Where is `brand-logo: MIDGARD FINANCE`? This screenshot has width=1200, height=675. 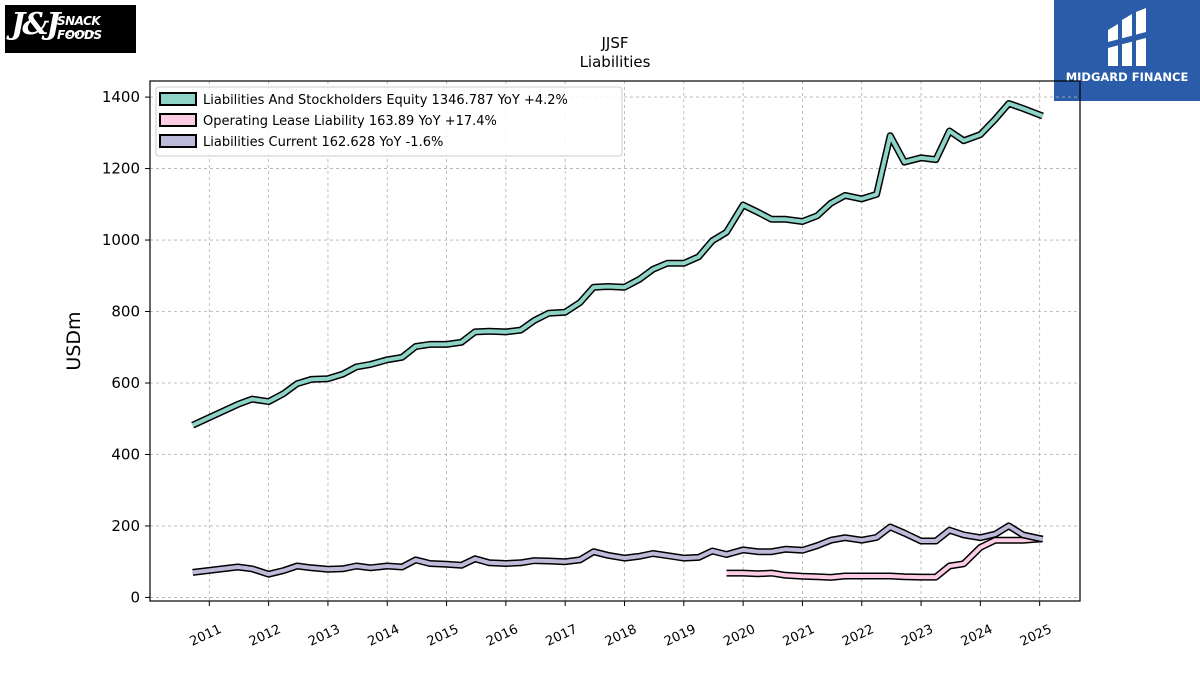
brand-logo: MIDGARD FINANCE is located at coordinates (1127, 50).